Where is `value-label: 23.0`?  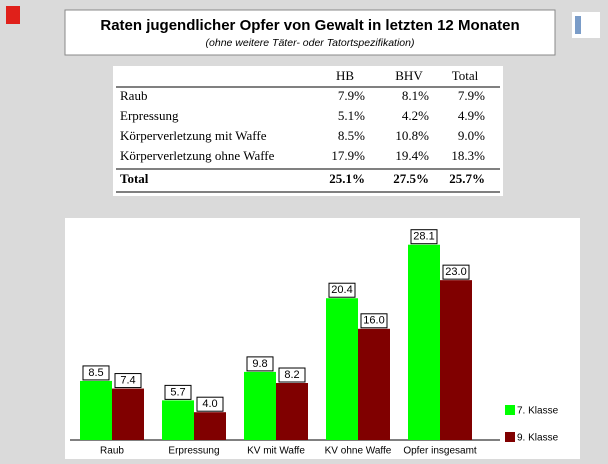
value-label: 23.0 is located at coordinates (455, 272).